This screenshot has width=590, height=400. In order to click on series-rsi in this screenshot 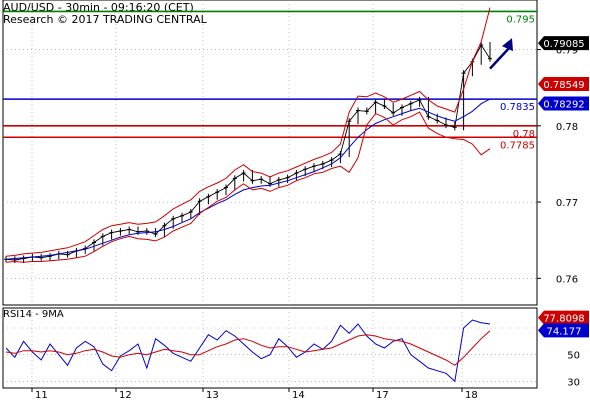, I will do `click(248, 351)`.